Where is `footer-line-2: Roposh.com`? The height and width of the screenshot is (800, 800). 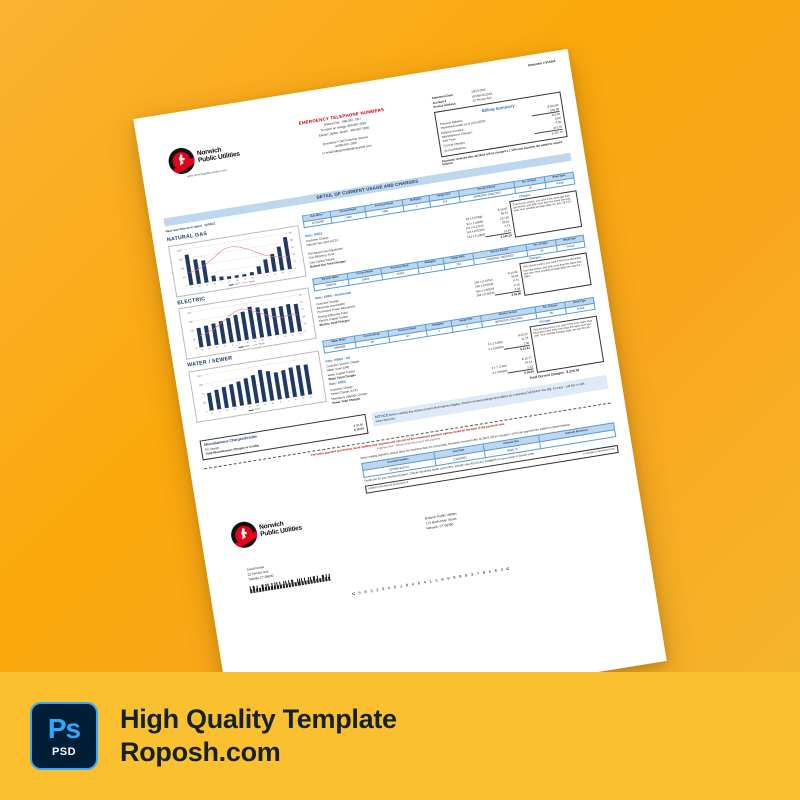 footer-line-2: Roposh.com is located at coordinates (200, 752).